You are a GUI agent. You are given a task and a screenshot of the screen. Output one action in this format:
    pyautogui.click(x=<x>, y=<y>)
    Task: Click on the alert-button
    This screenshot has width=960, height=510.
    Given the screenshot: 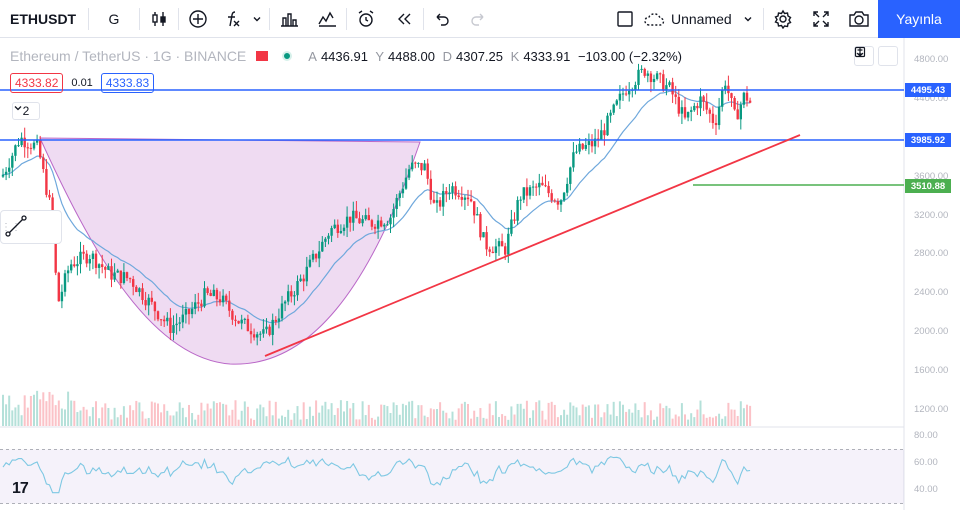 What is the action you would take?
    pyautogui.click(x=366, y=19)
    